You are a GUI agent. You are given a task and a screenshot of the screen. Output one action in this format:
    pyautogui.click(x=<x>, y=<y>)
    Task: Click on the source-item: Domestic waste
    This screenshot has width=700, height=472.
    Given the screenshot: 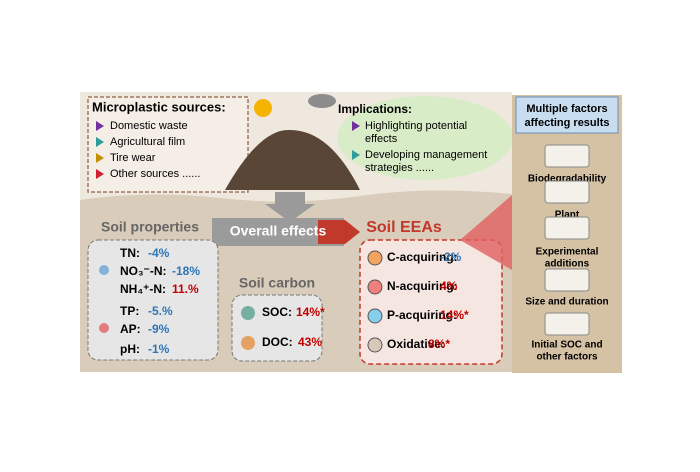 What is the action you would take?
    pyautogui.click(x=149, y=126)
    